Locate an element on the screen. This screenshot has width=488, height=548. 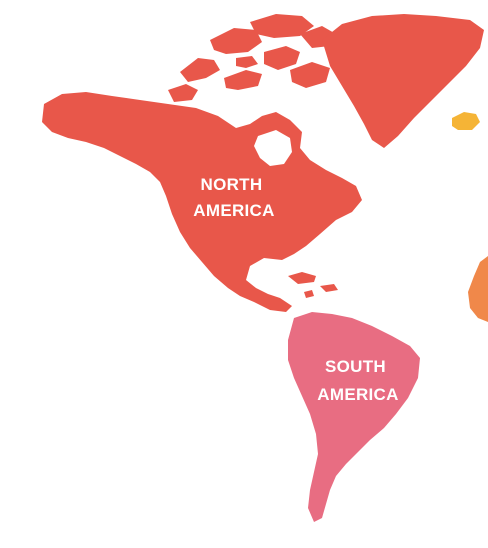
north-america-label: NORTH AMERICA is located at coordinates (233, 197).